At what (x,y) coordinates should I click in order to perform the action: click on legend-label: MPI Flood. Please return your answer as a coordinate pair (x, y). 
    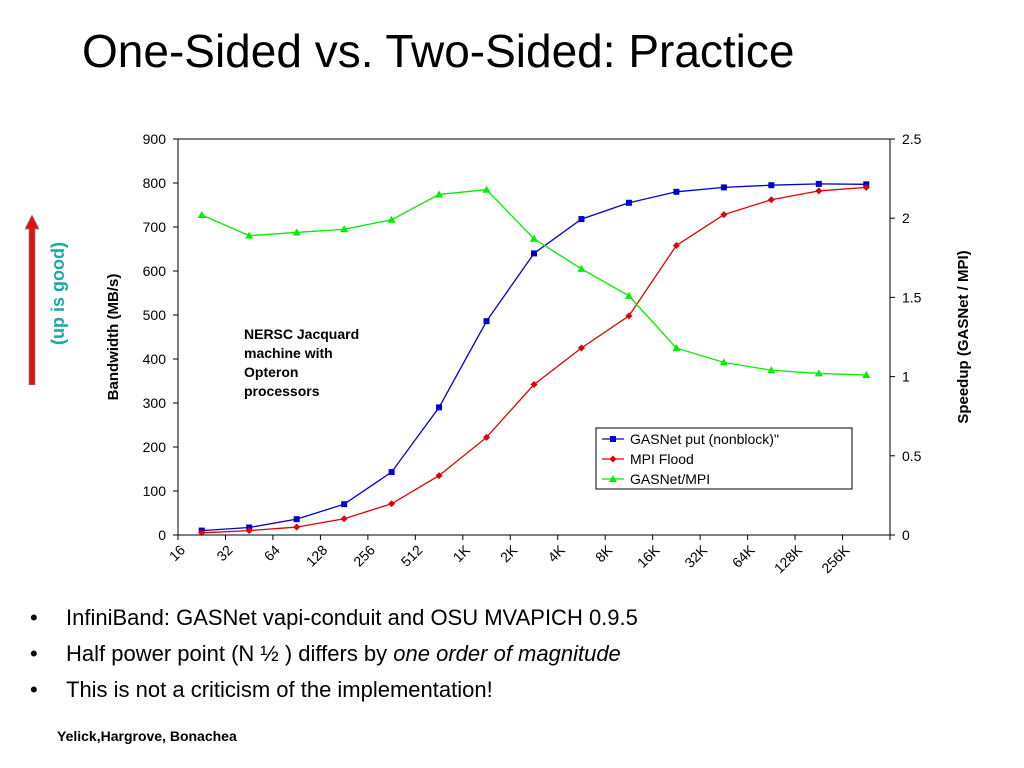
    Looking at the image, I should click on (662, 459).